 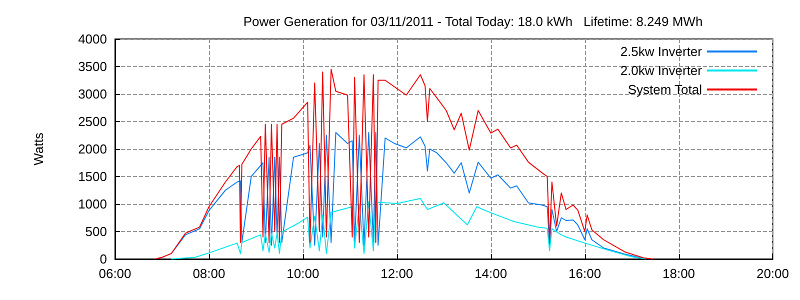 I want to click on x-tick-label: 06:00, so click(x=115, y=273).